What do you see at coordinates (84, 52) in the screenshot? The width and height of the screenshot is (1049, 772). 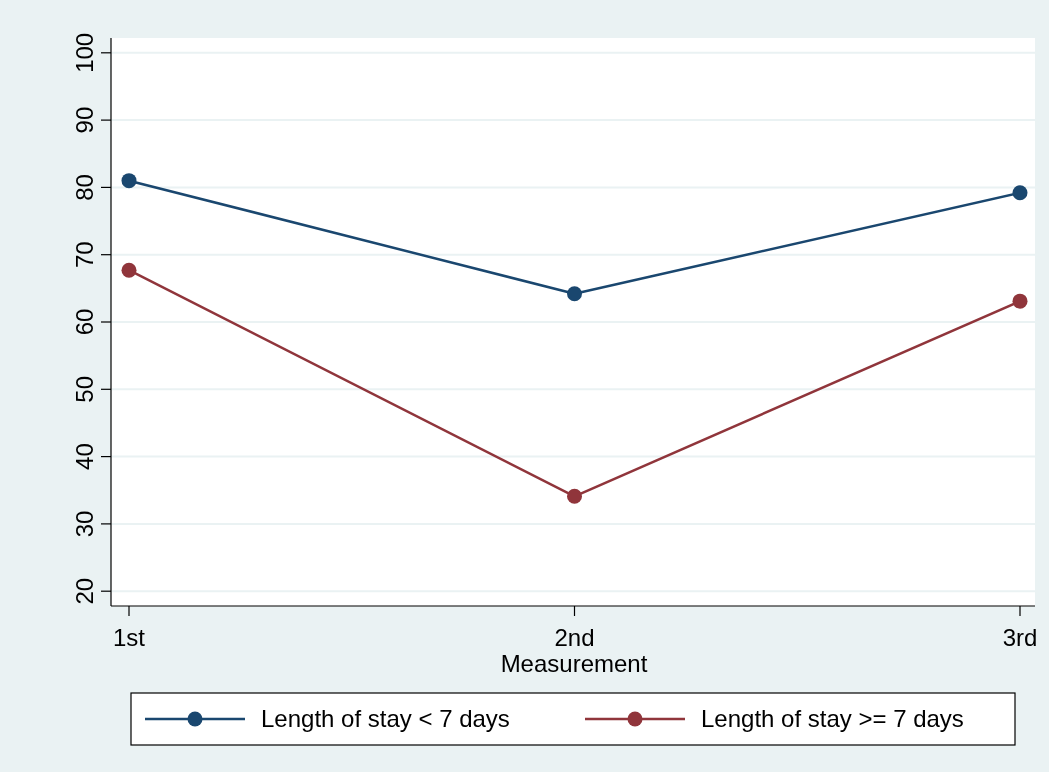 I see `y-tick-label: 100` at bounding box center [84, 52].